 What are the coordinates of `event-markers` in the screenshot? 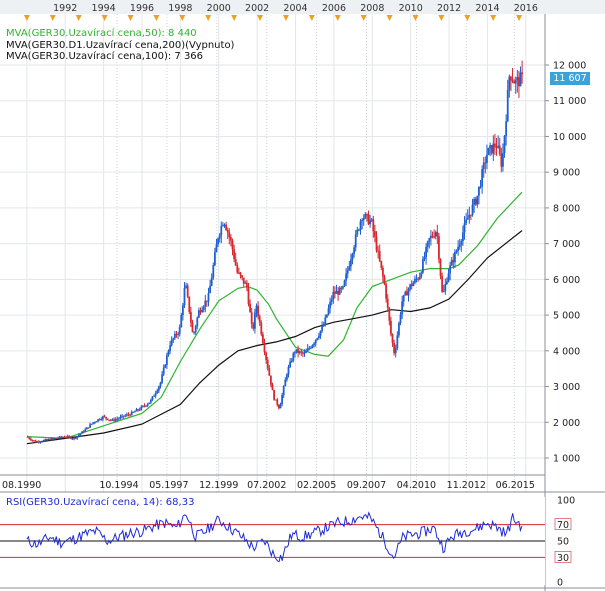 It's located at (273, 18).